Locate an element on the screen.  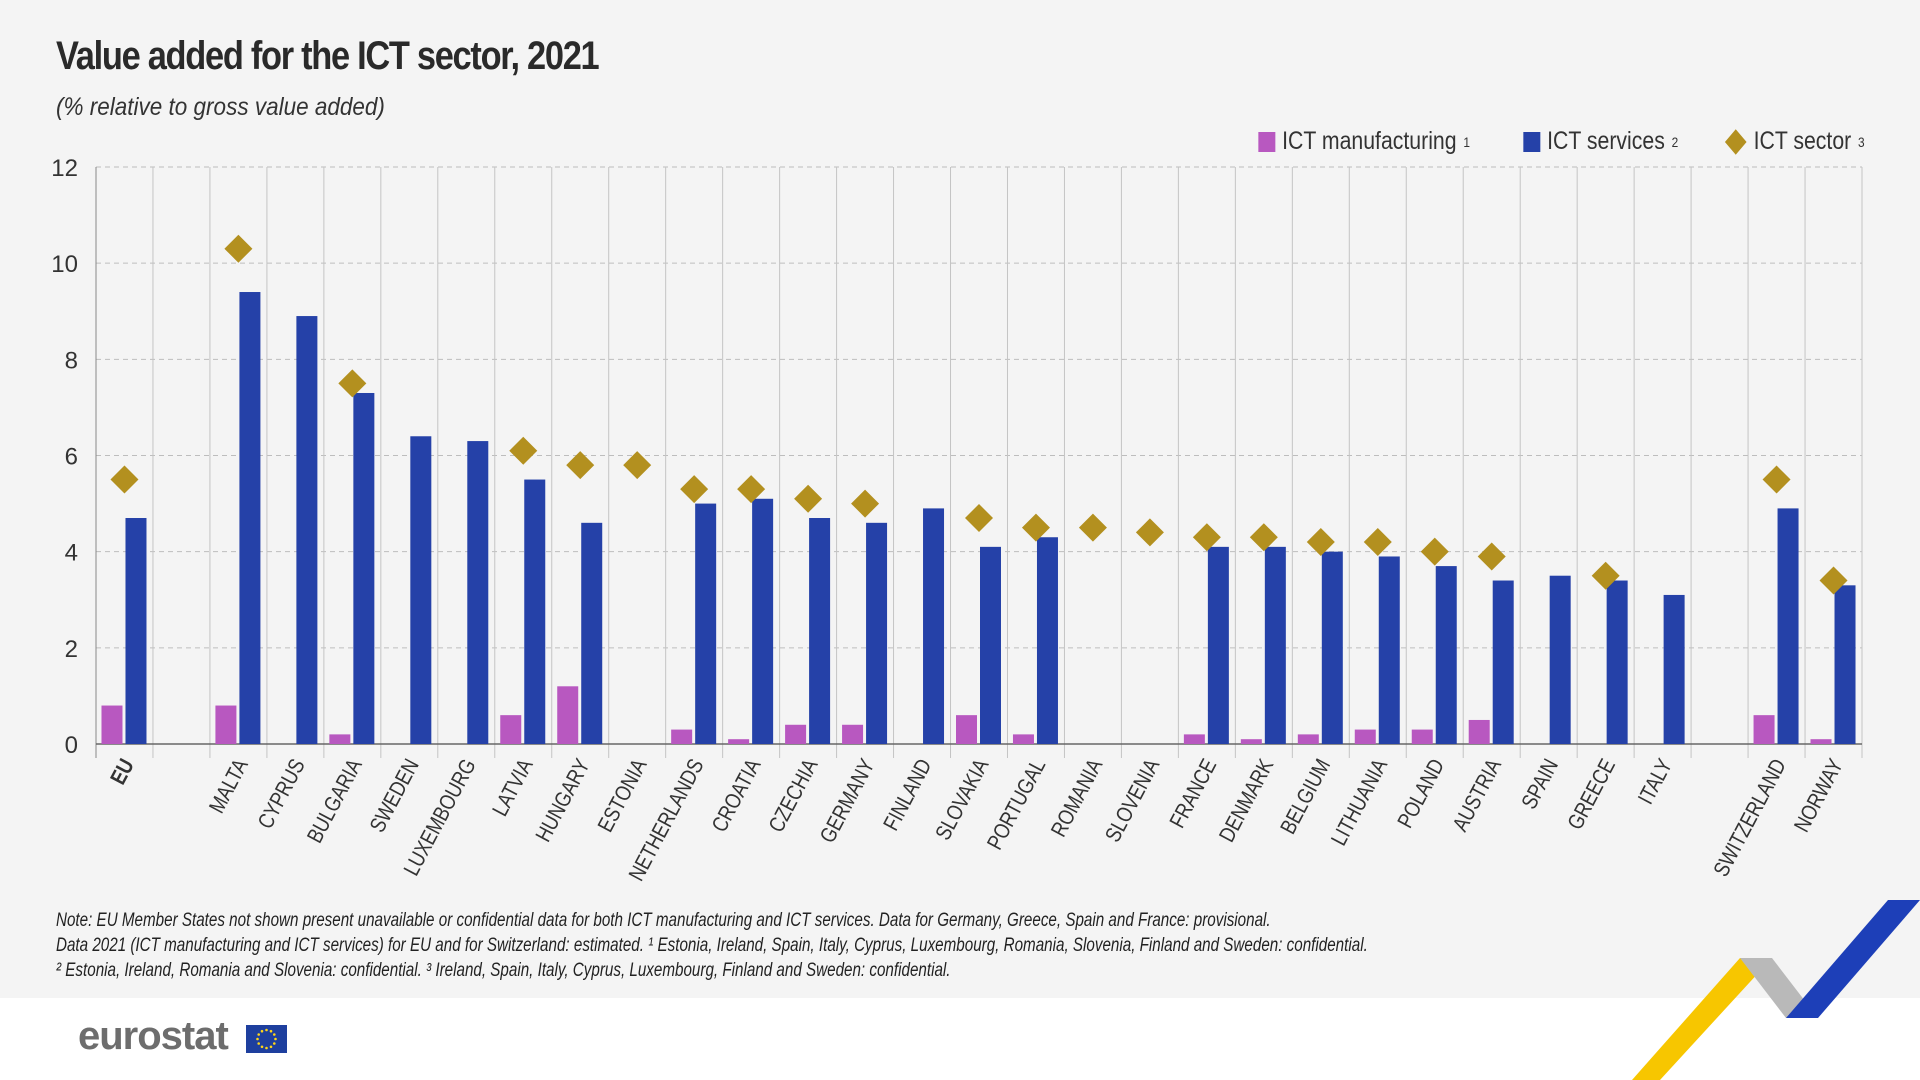
y-tick-label: 10 is located at coordinates (64, 264).